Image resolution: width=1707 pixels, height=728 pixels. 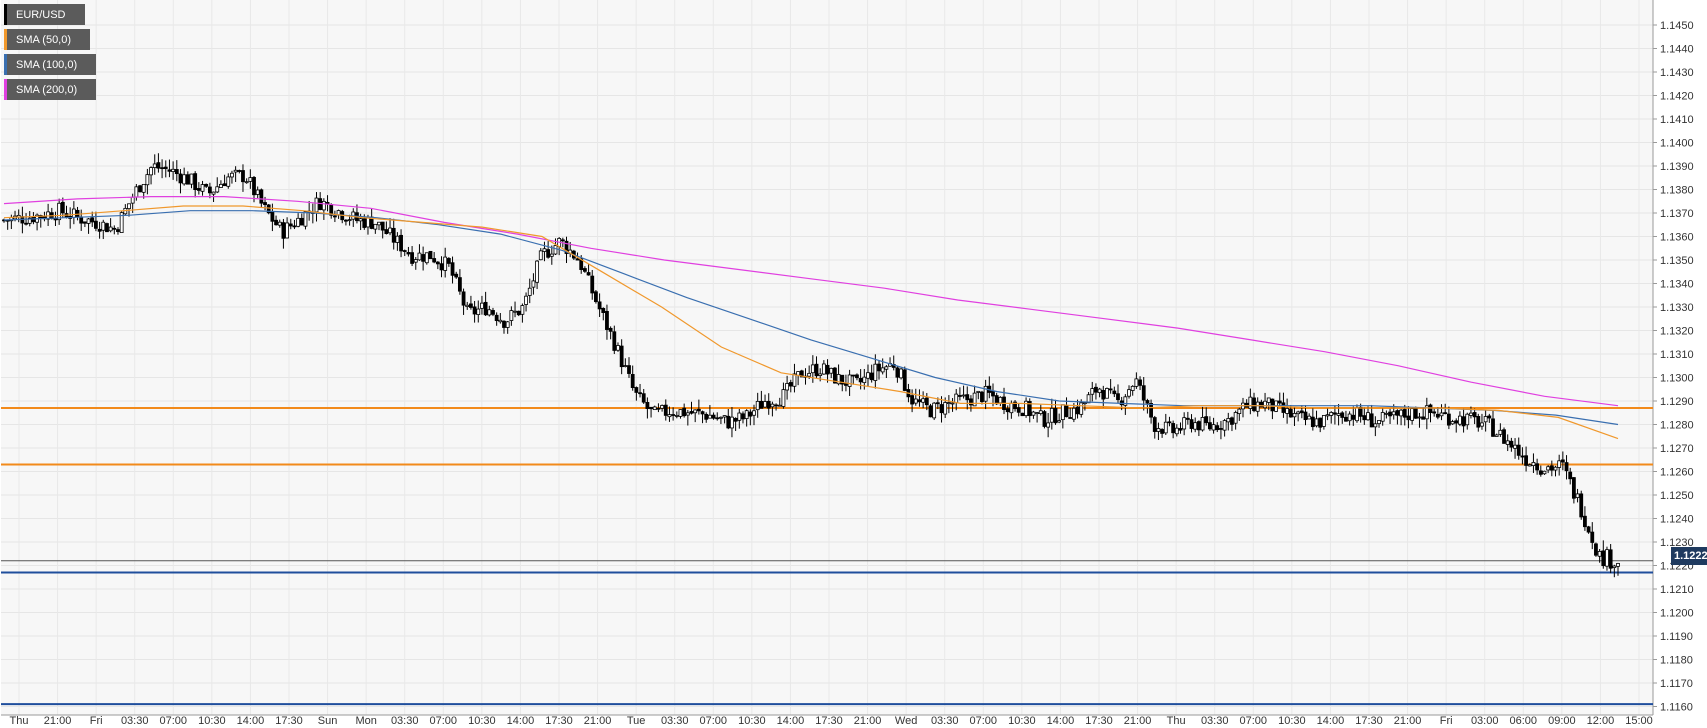 I want to click on x-tick-label: 17:30, so click(x=289, y=721).